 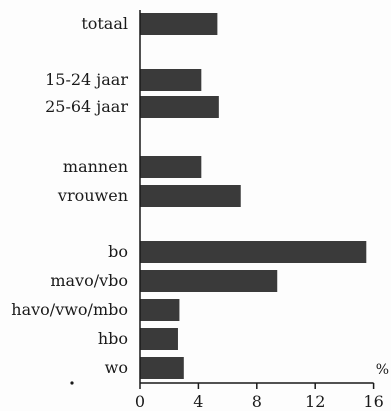 What do you see at coordinates (257, 401) in the screenshot?
I see `x-tick-label-8: 8` at bounding box center [257, 401].